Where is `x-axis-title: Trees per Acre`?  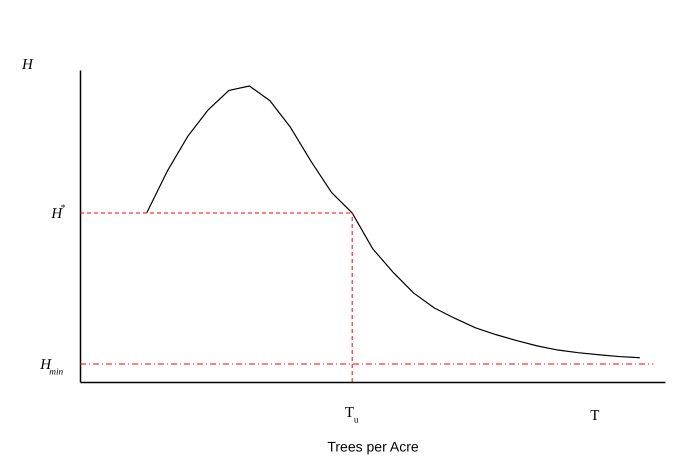
x-axis-title: Trees per Acre is located at coordinates (373, 446).